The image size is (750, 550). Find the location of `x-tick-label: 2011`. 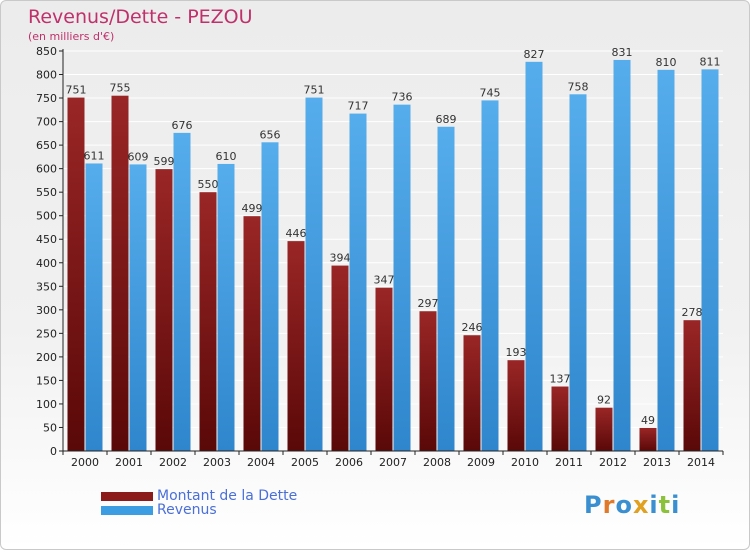

x-tick-label: 2011 is located at coordinates (569, 462).